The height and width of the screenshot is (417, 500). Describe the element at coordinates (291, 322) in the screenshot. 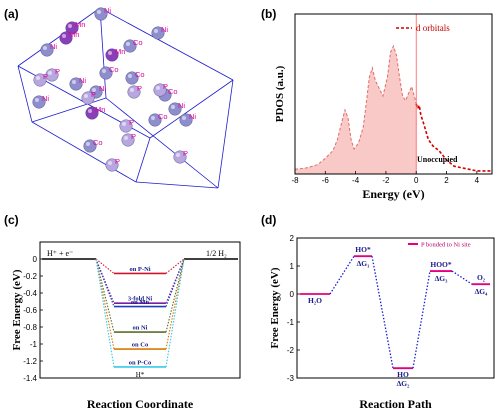

I see `oer-y-tick-label: -1` at that location.